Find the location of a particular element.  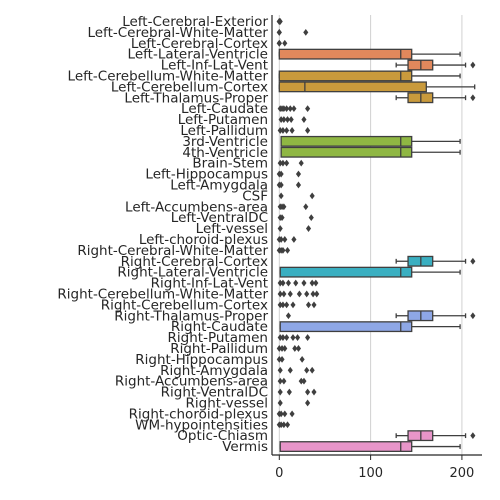

category-label: Left-Caudate is located at coordinates (224, 109).